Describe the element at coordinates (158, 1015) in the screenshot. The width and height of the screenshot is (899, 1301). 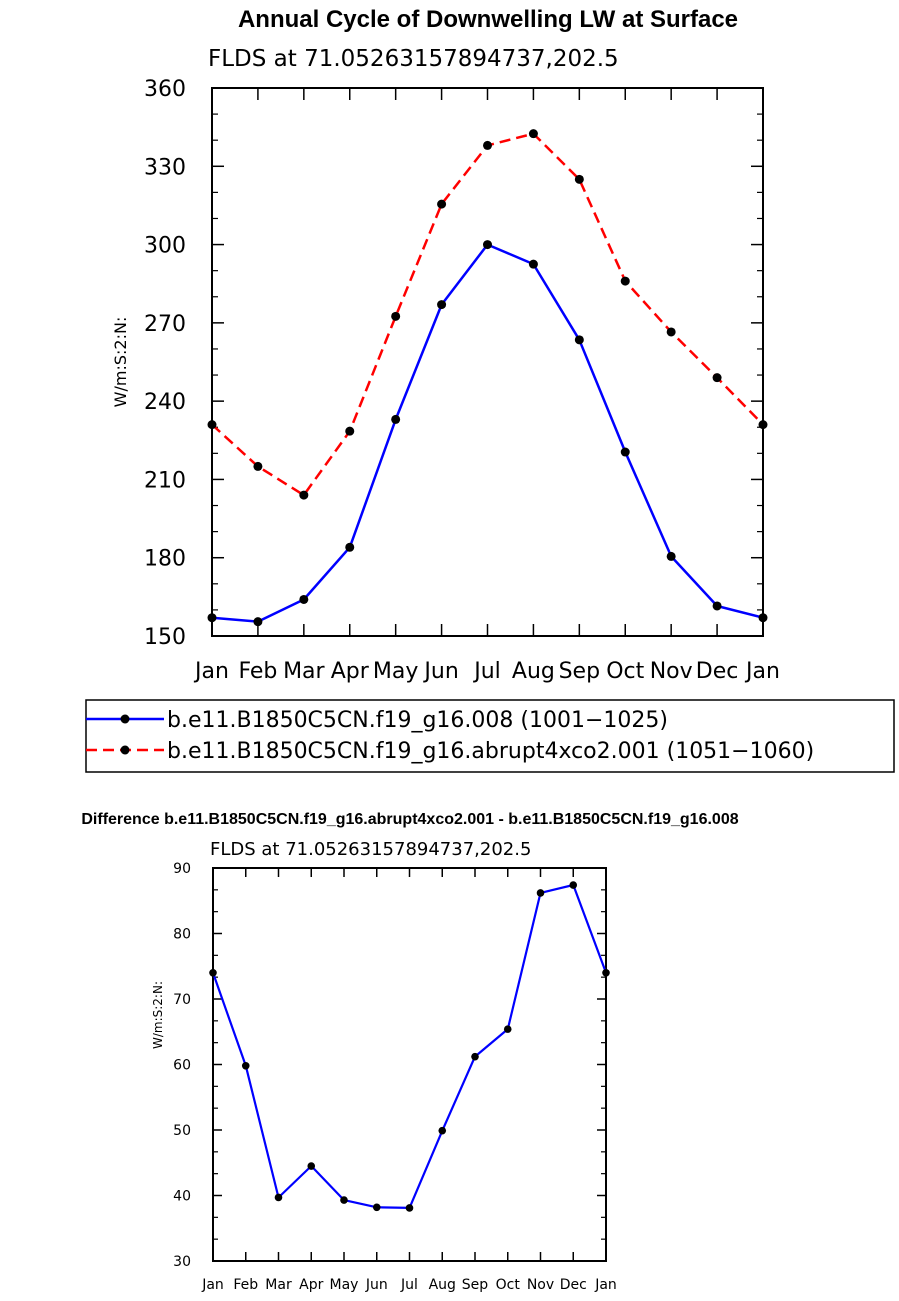
I see `chart2-ylabel: W/m:S:2:N:` at that location.